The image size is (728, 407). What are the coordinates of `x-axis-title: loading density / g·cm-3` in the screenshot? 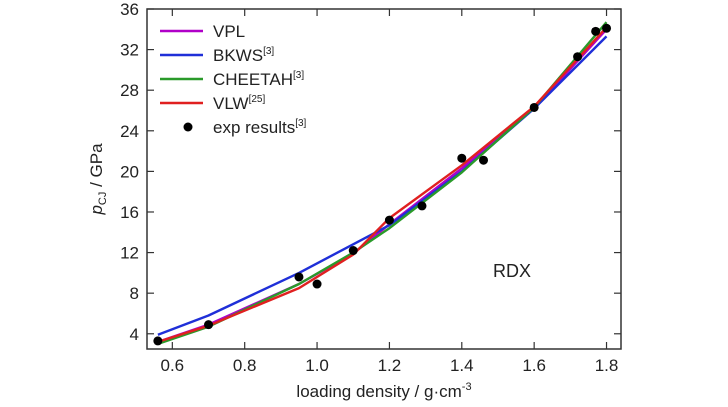 It's located at (383, 391).